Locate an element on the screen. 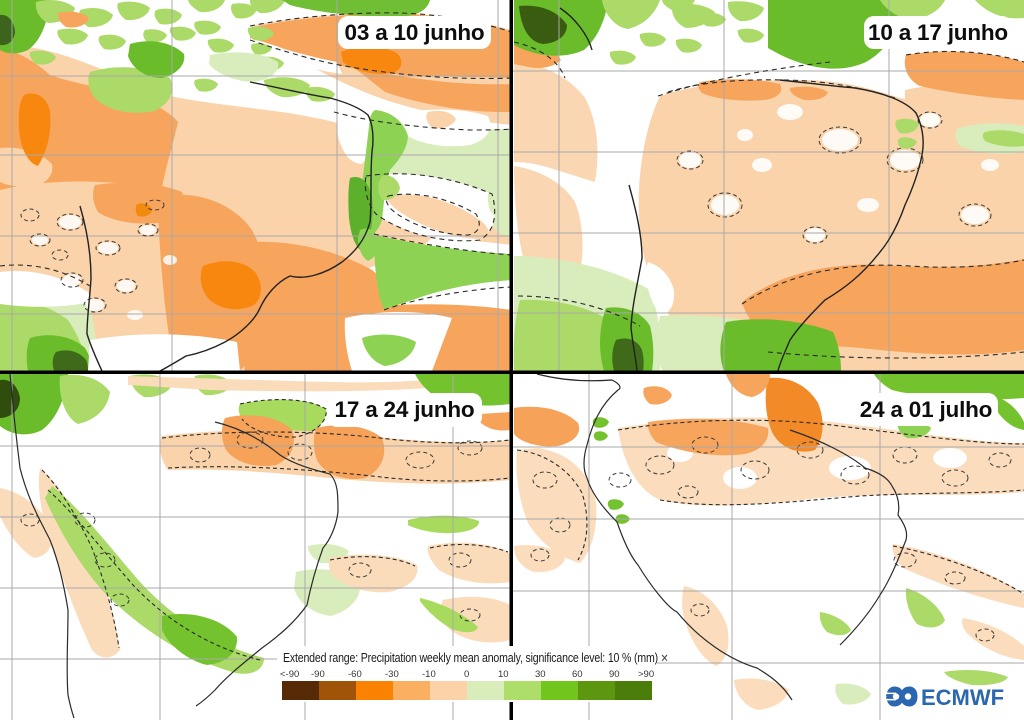 The width and height of the screenshot is (1024, 720). svg-text: ECMWF is located at coordinates (962, 697).